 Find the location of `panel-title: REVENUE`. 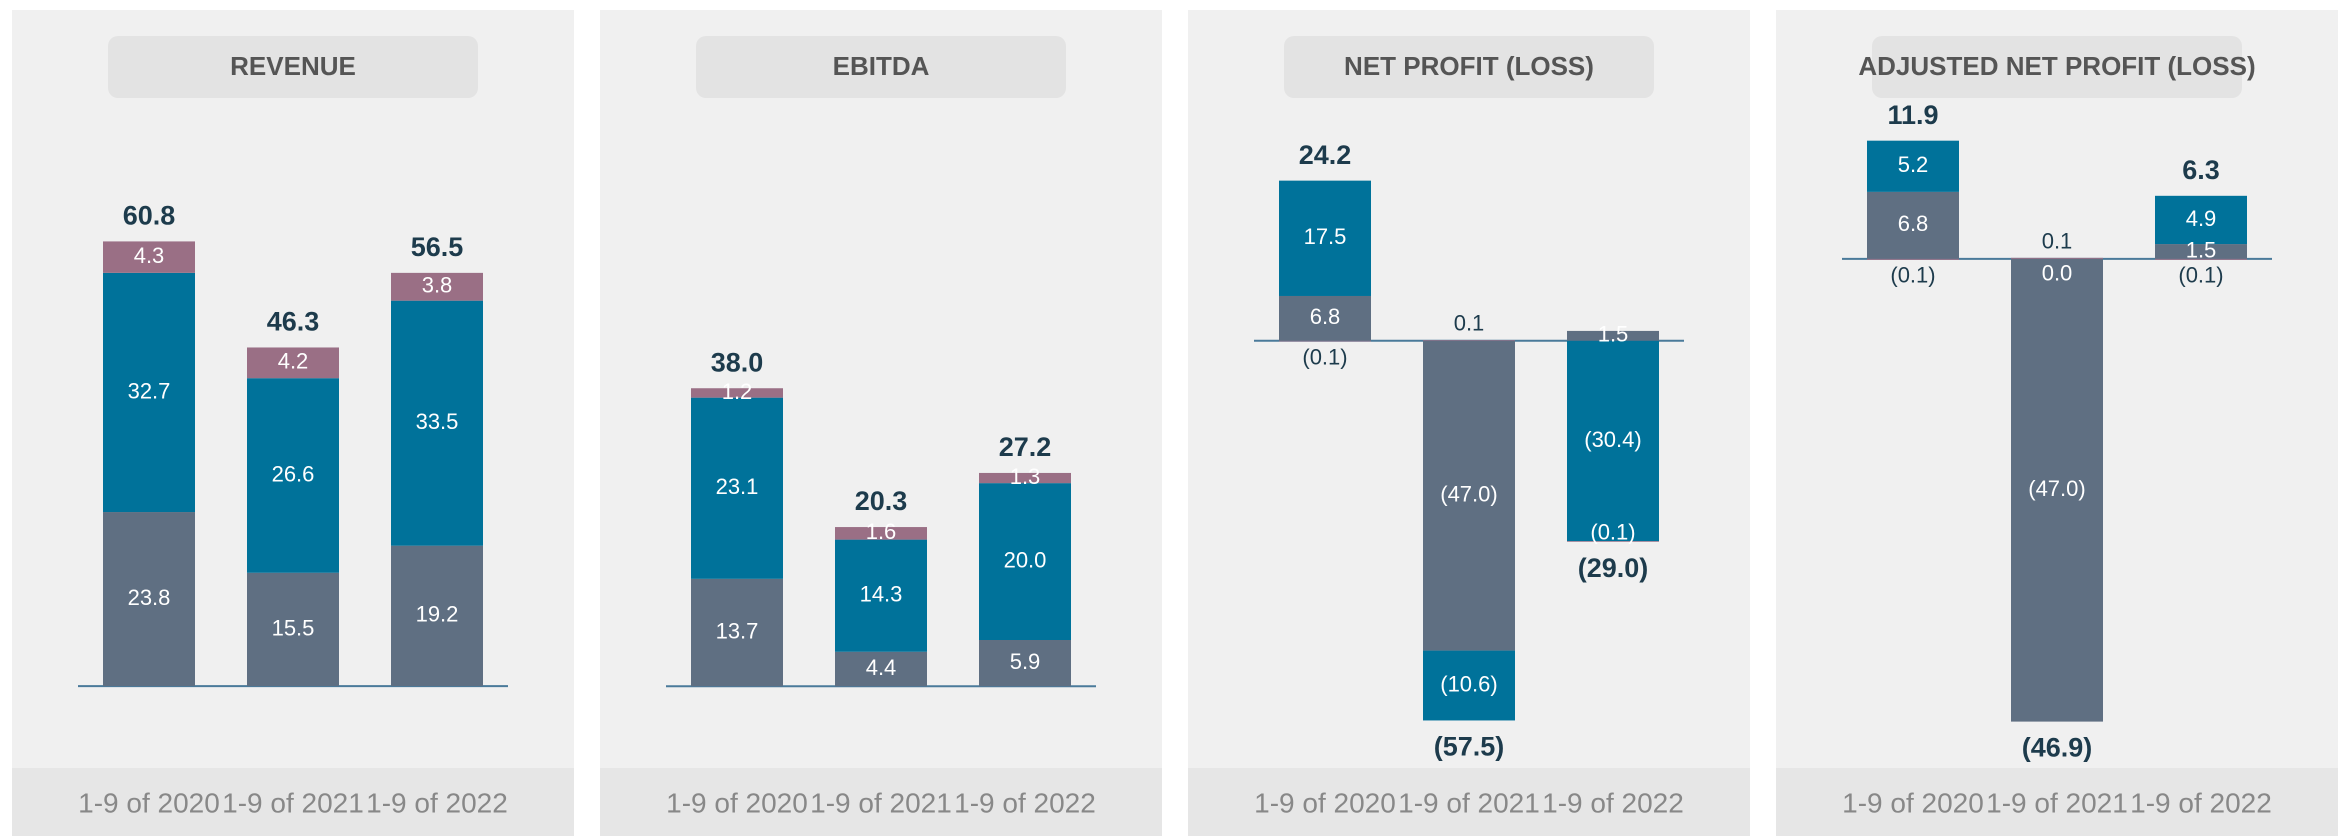

panel-title: REVENUE is located at coordinates (293, 66).